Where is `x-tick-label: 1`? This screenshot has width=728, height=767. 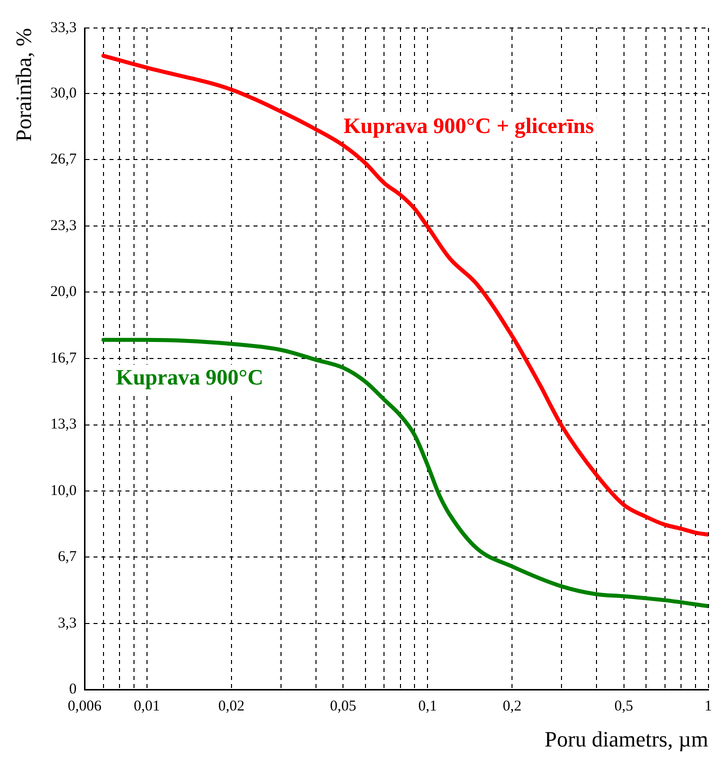
x-tick-label: 1 is located at coordinates (708, 706).